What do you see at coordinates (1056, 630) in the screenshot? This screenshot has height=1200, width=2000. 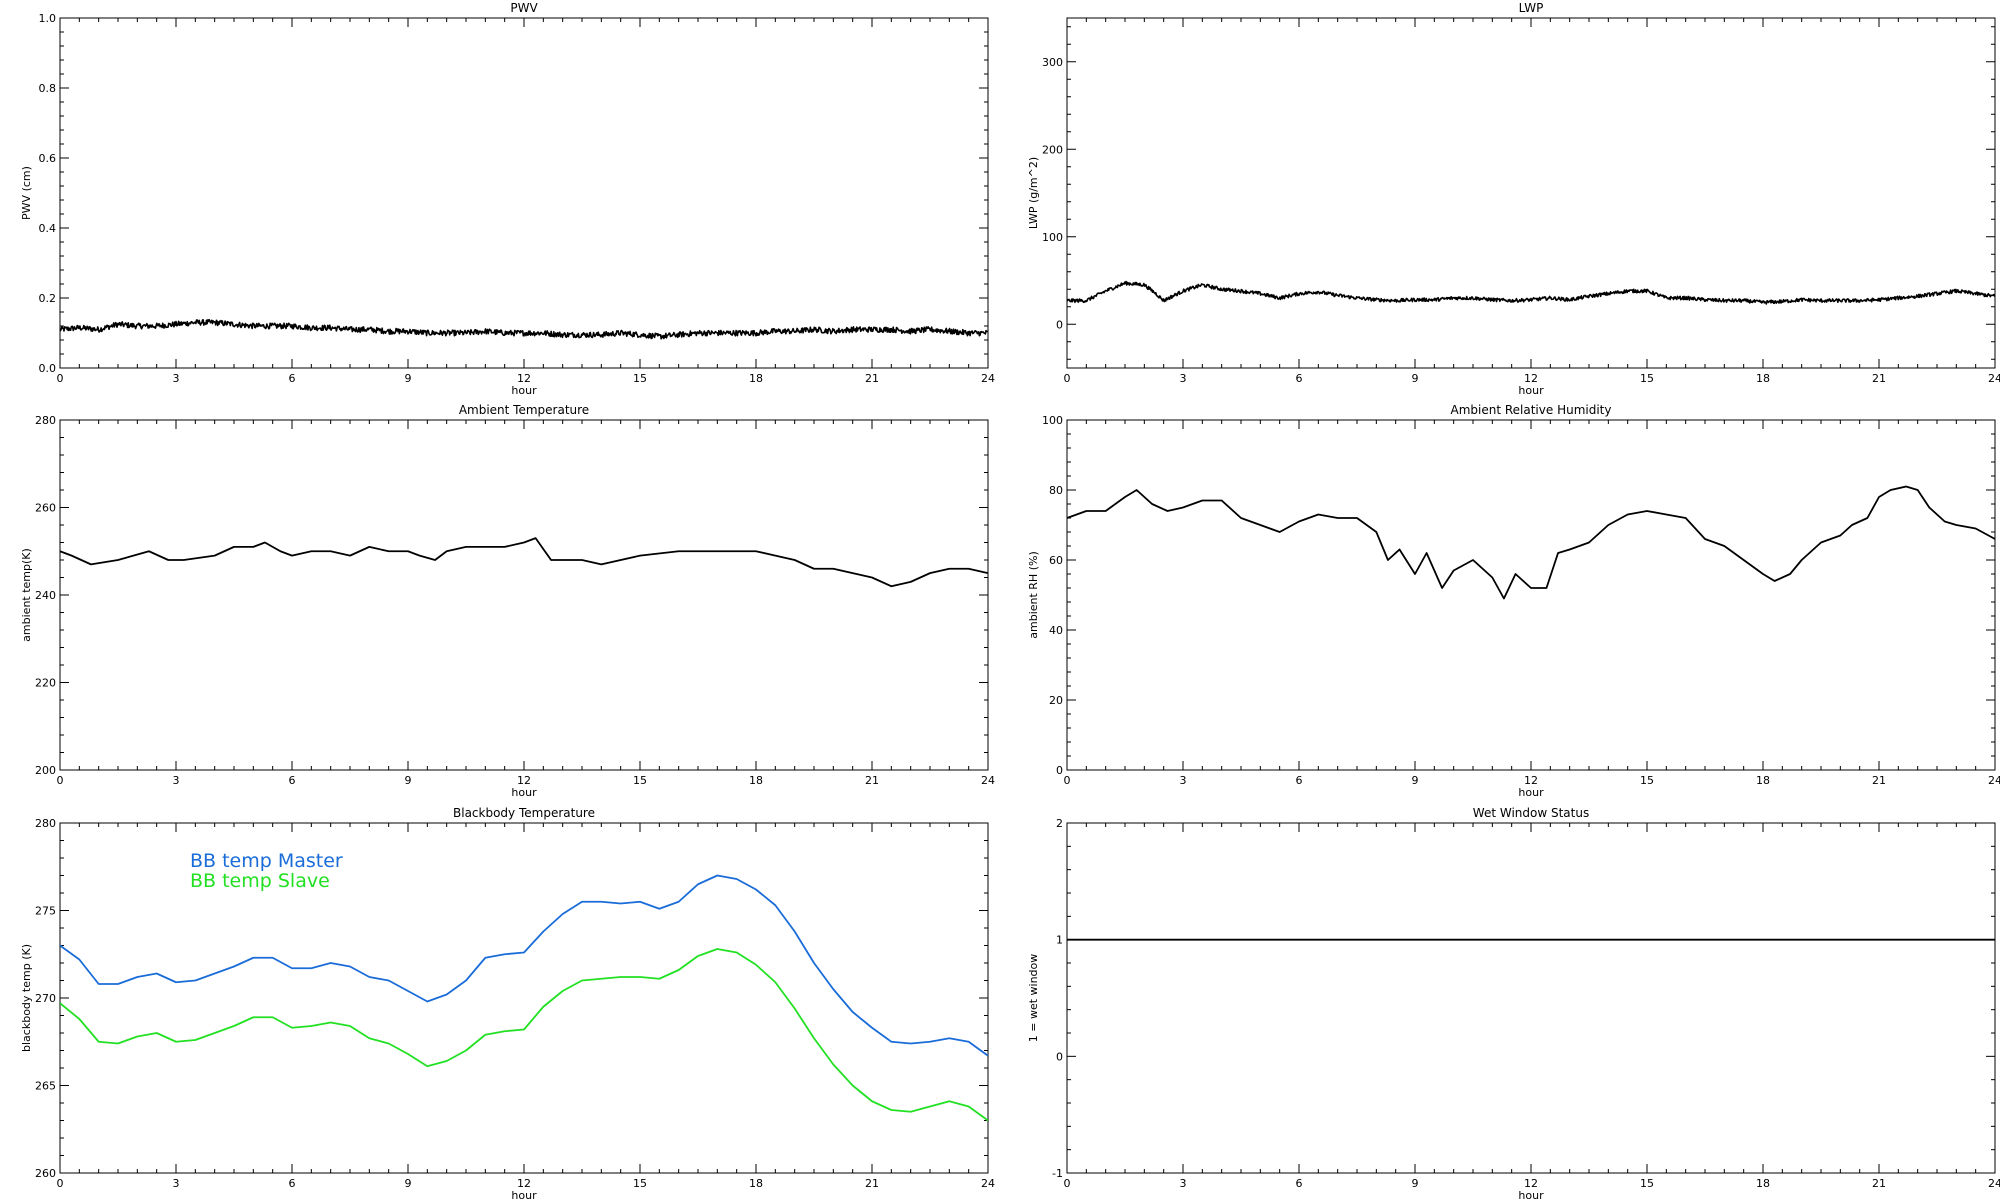 I see `y-tick-label: 40` at bounding box center [1056, 630].